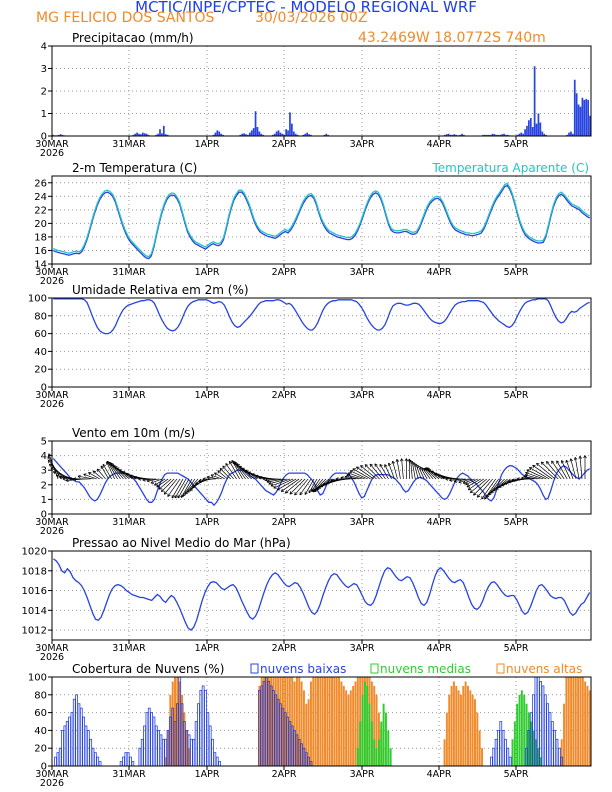 This screenshot has height=792, width=612. What do you see at coordinates (44, 92) in the screenshot?
I see `y-tick-label: 2` at bounding box center [44, 92].